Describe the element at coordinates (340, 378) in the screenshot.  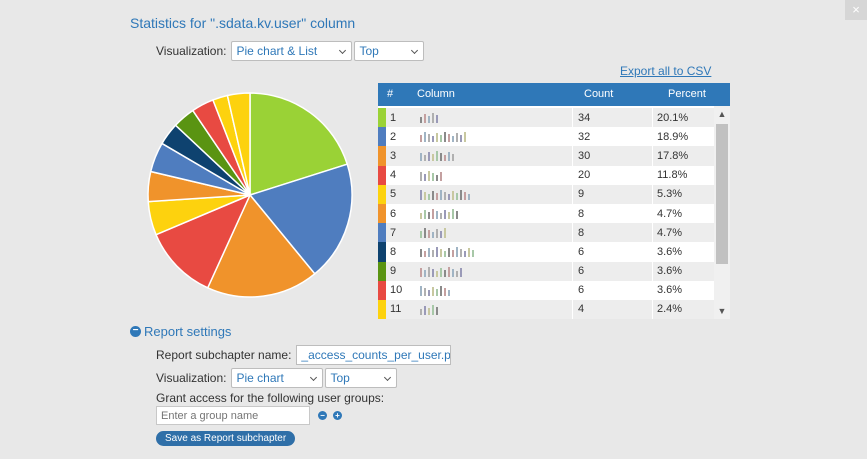
I see `report-visualization-mode-value: Top` at that location.